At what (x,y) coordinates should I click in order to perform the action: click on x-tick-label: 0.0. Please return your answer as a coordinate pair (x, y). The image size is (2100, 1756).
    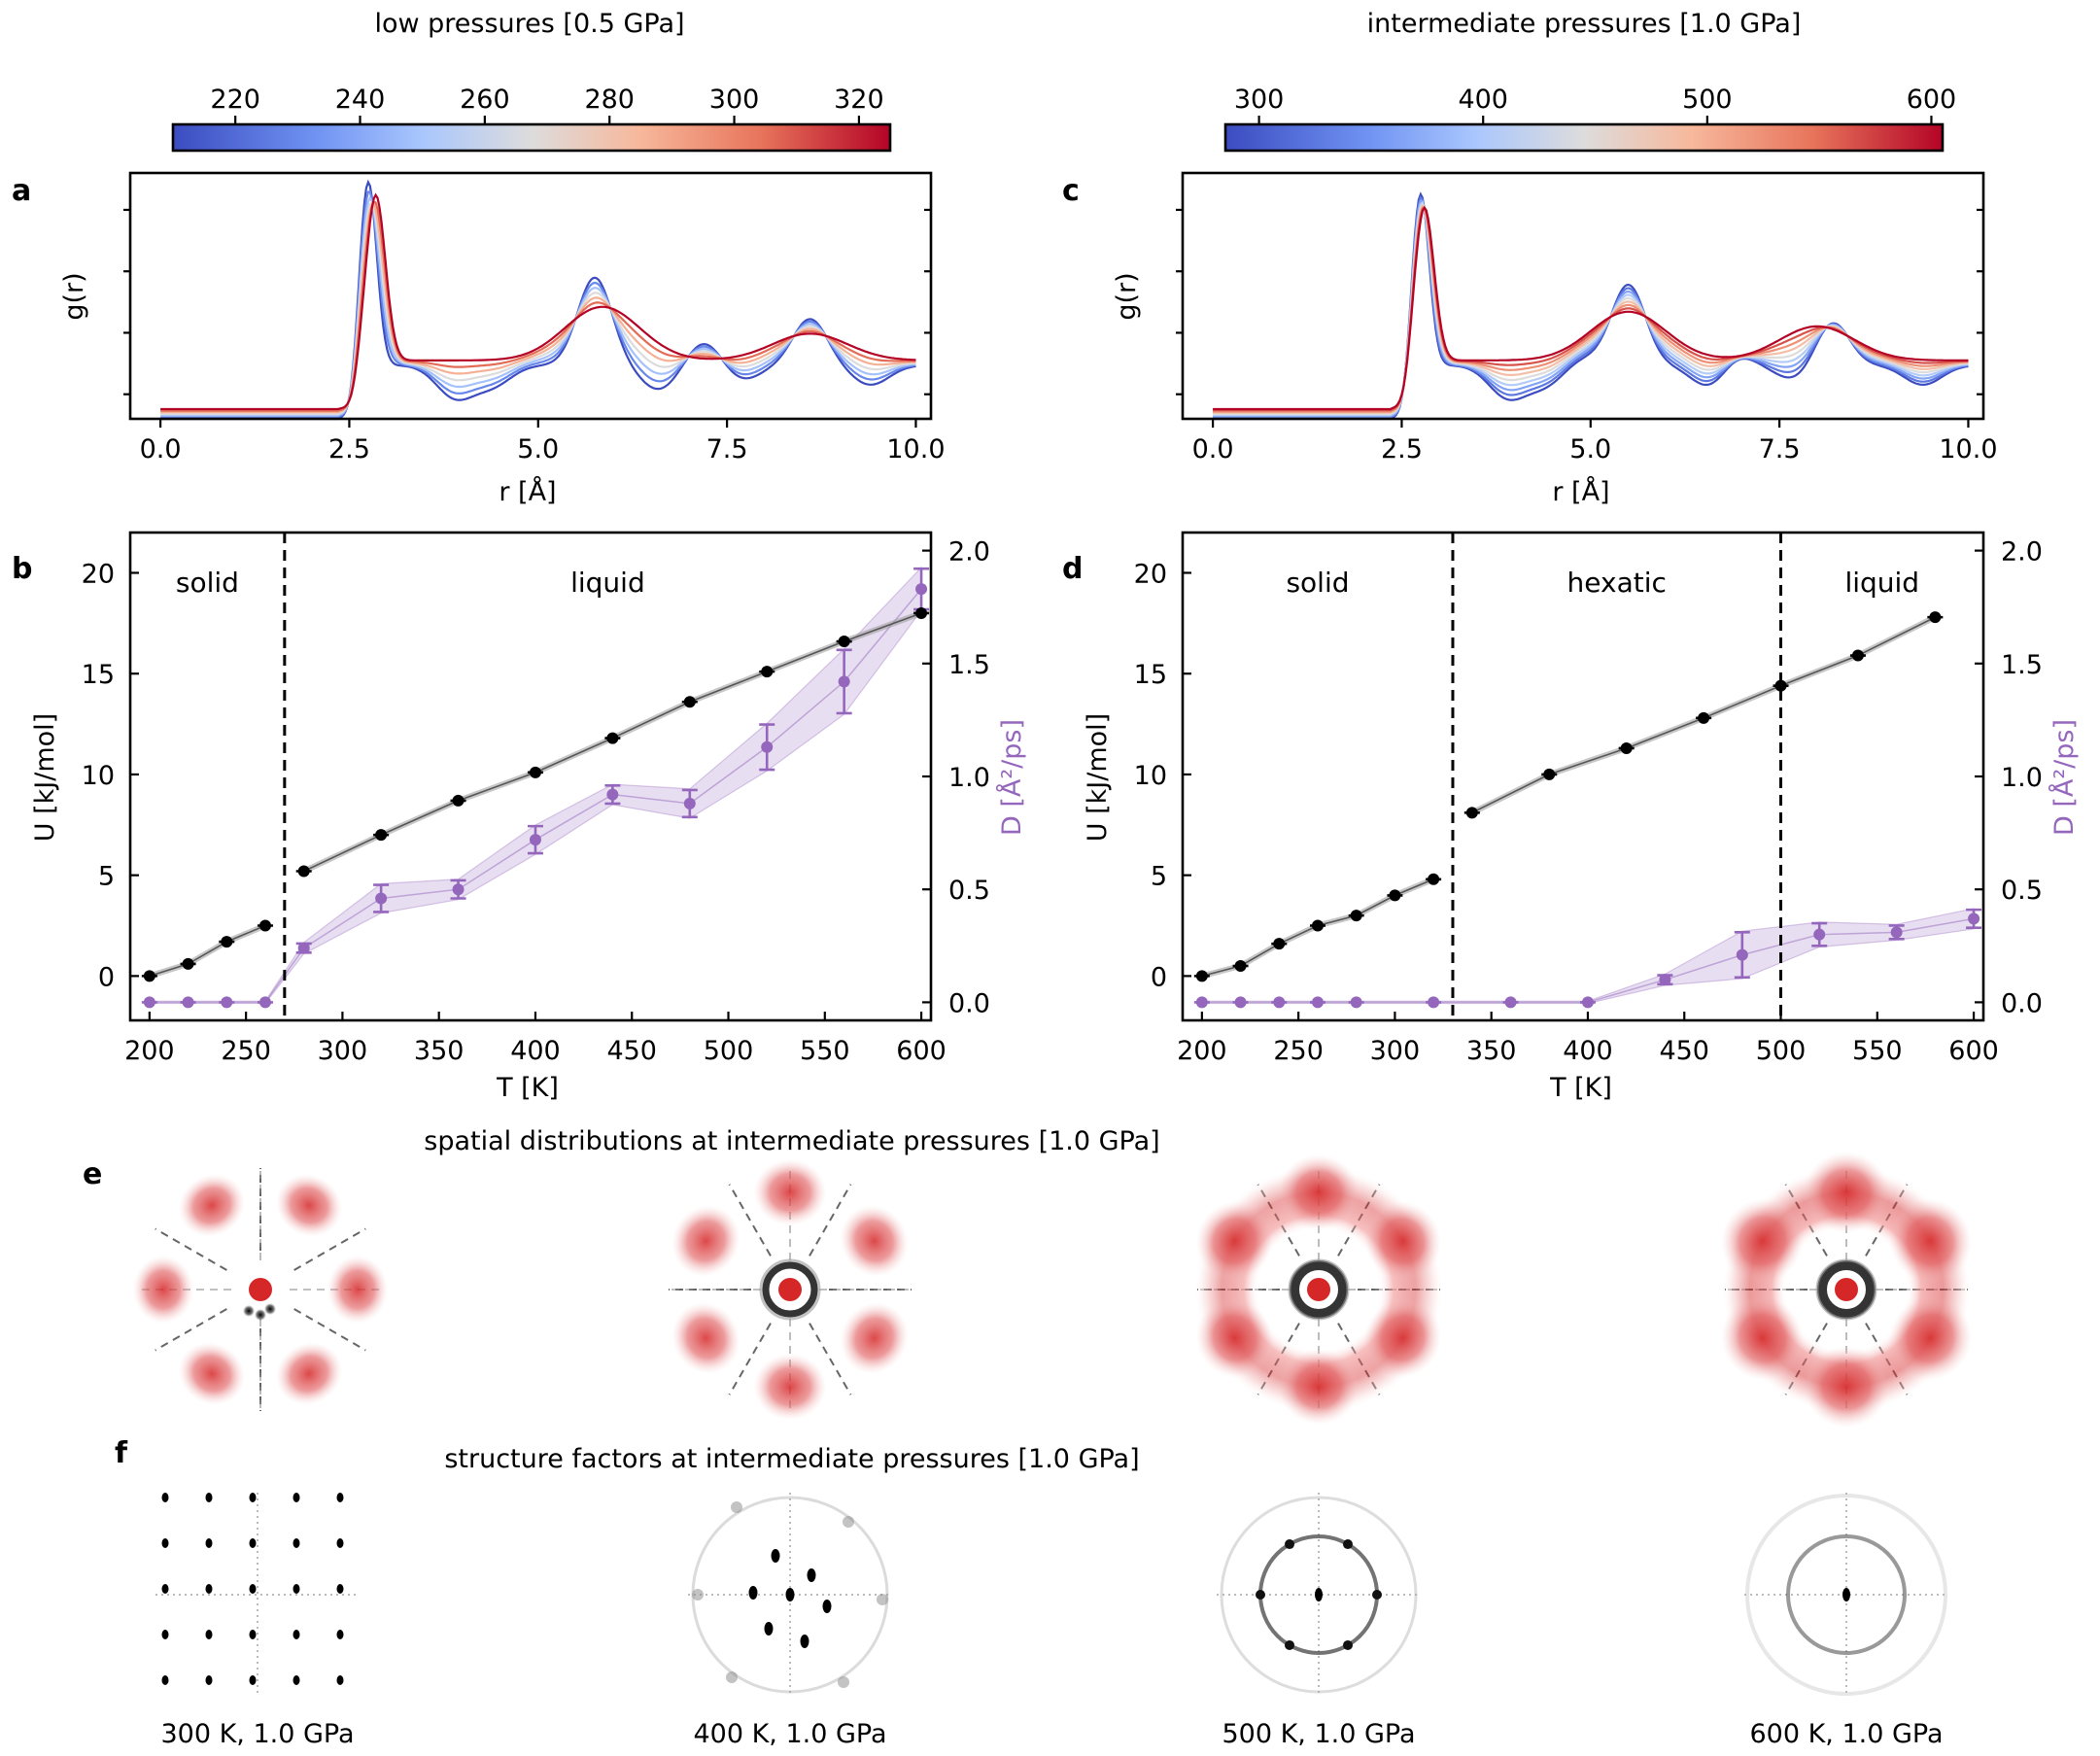
    Looking at the image, I should click on (161, 450).